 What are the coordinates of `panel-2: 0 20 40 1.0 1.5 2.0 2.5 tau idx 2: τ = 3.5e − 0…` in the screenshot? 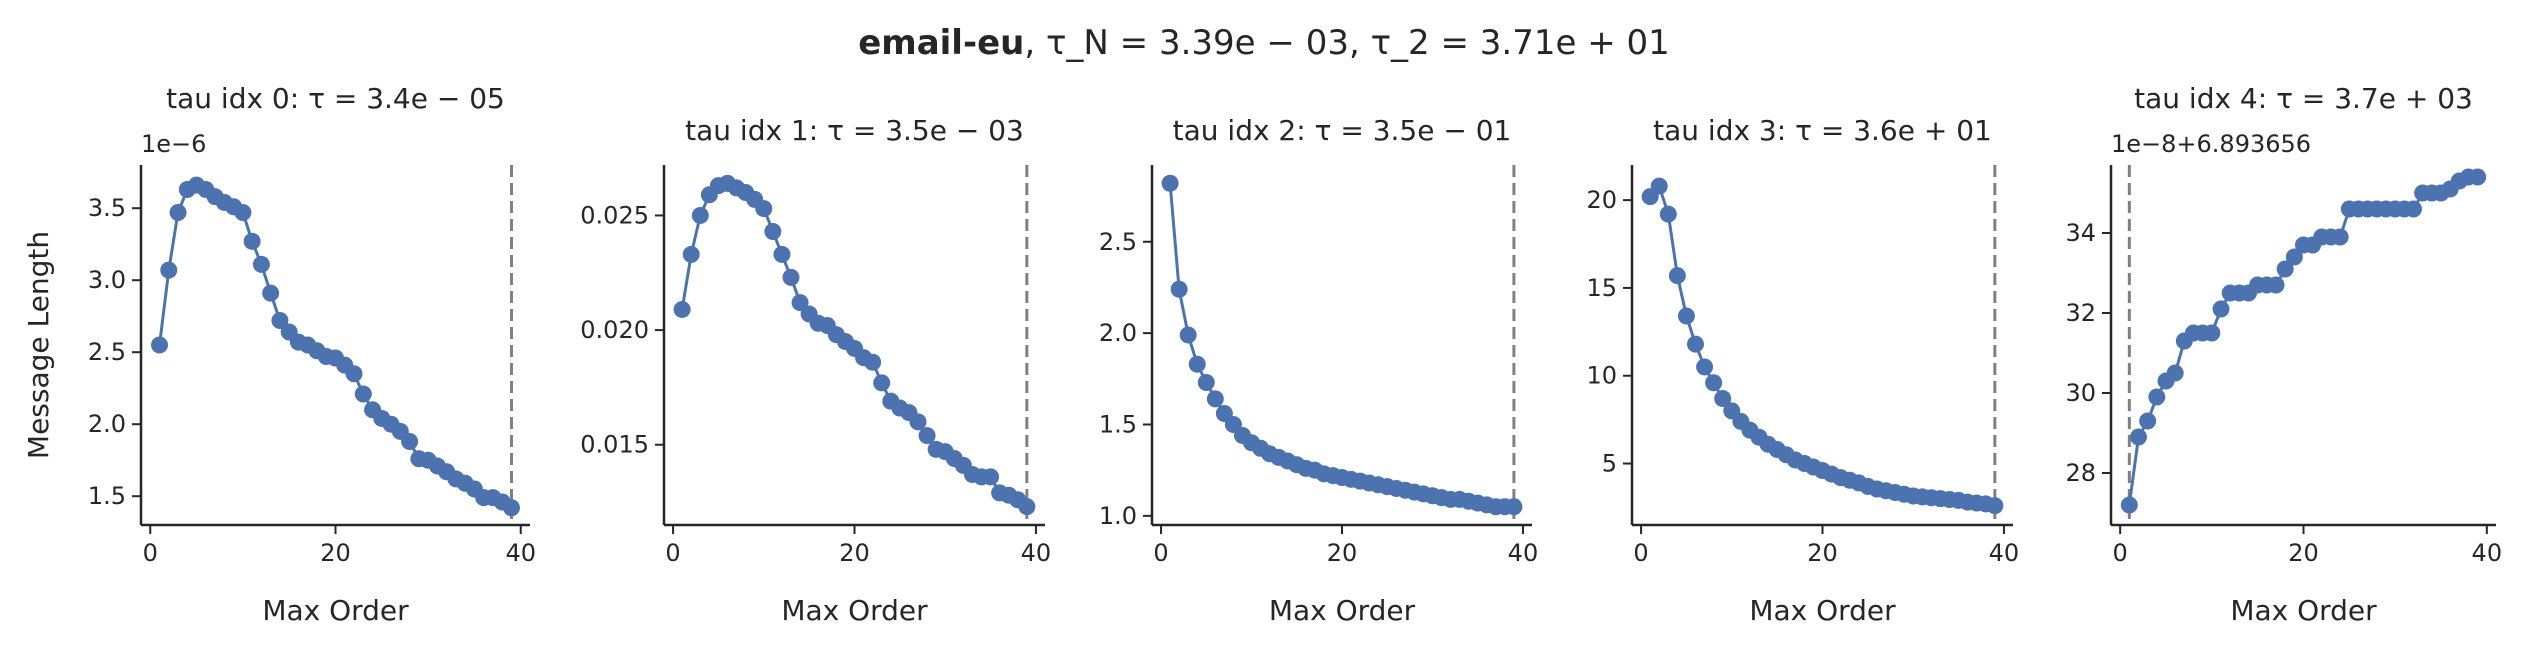 It's located at (1318, 370).